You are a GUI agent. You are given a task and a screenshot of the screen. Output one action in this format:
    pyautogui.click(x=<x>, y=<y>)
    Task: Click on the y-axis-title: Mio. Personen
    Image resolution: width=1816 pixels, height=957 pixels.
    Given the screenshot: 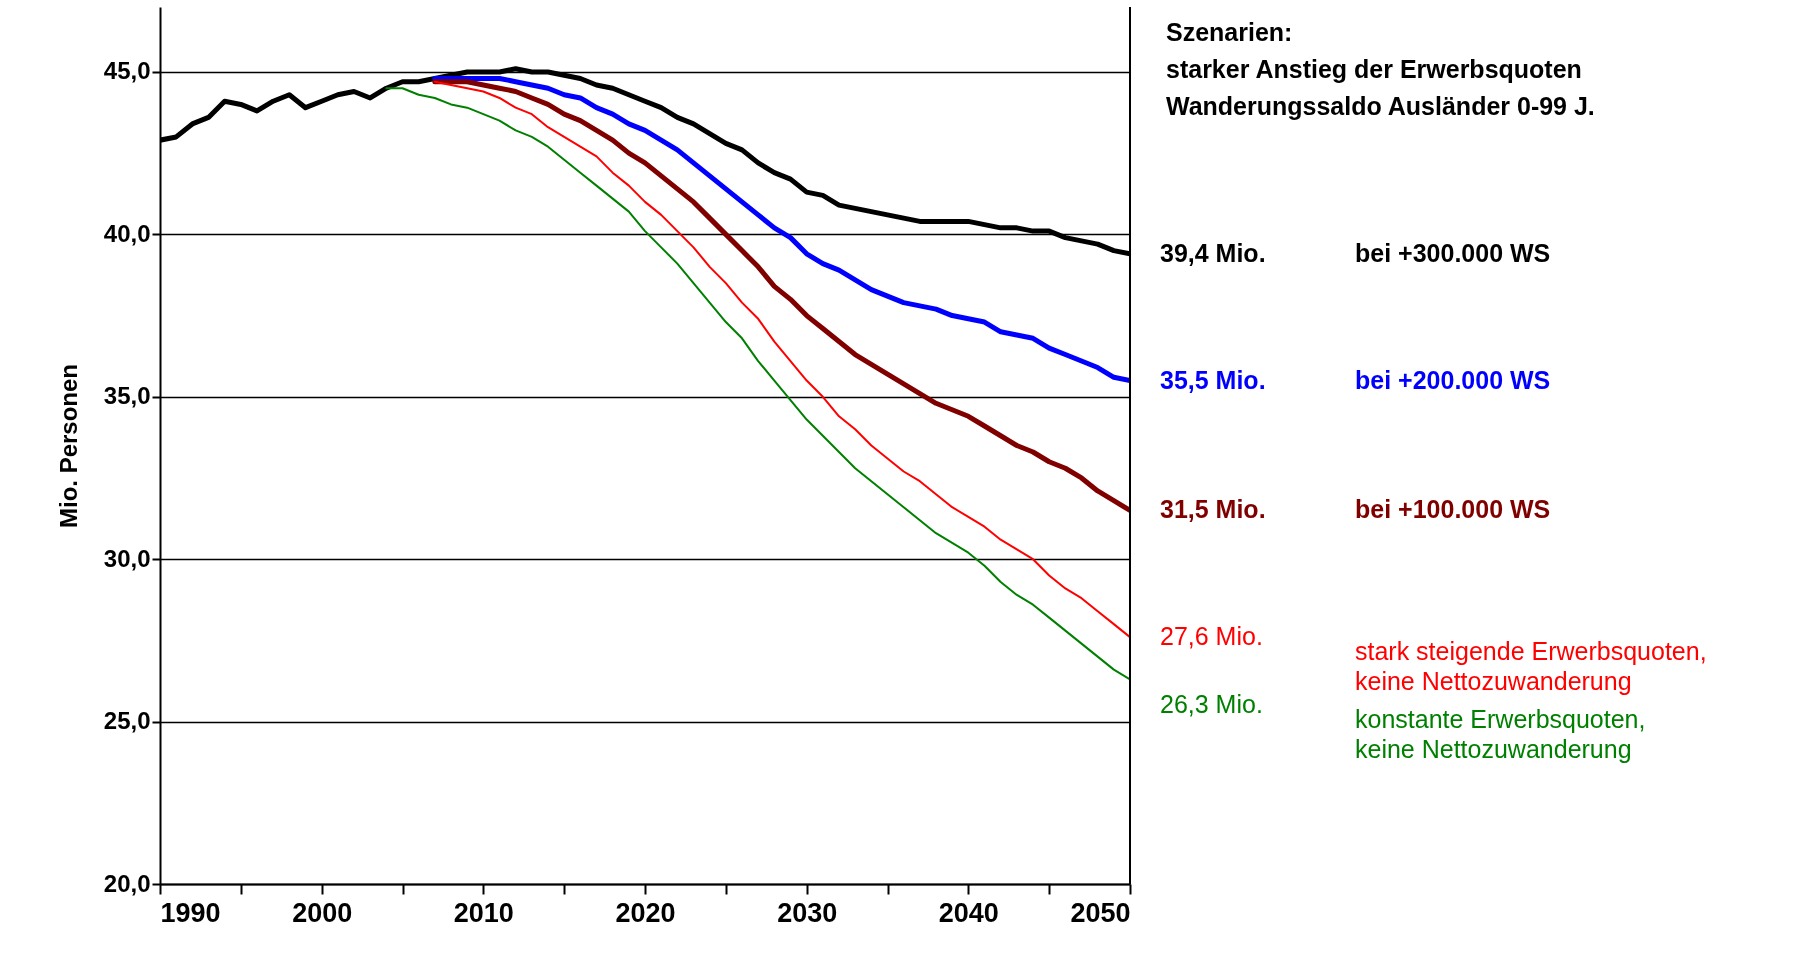 What is the action you would take?
    pyautogui.click(x=68, y=446)
    